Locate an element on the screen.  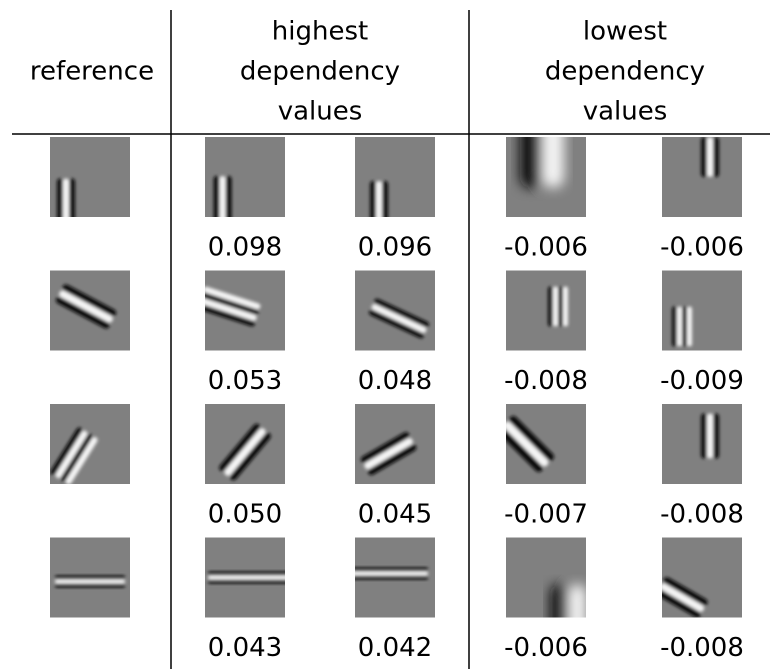
dependency-value: -0.008 is located at coordinates (702, 648).